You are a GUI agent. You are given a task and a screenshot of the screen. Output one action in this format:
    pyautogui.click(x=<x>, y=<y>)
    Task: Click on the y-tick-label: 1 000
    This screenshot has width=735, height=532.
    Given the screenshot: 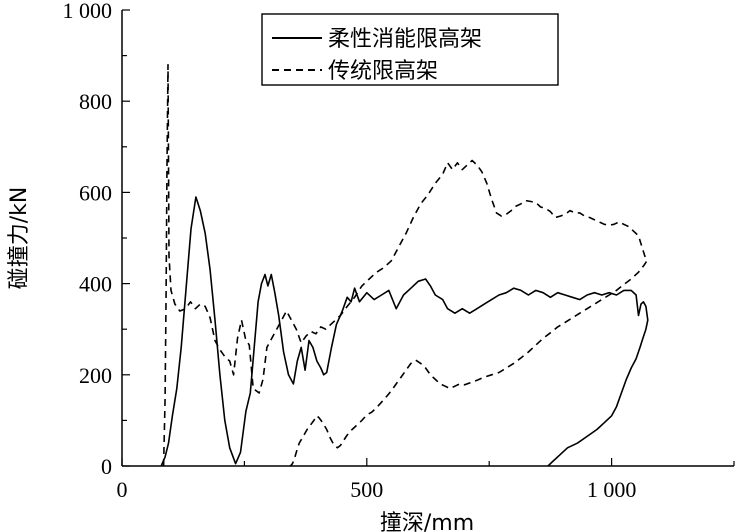 What is the action you would take?
    pyautogui.click(x=88, y=11)
    